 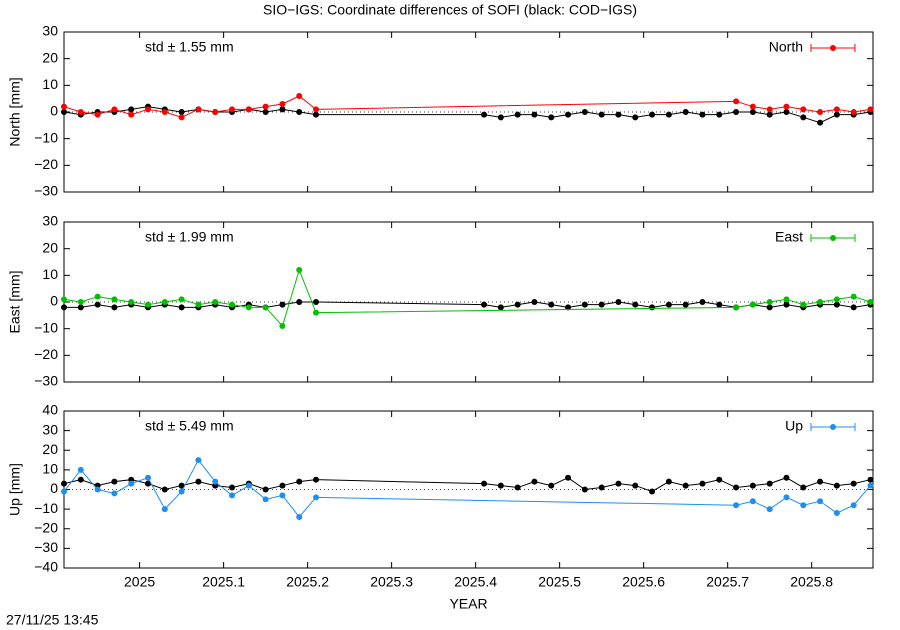 What do you see at coordinates (811, 582) in the screenshot?
I see `x-tick-label: 2025.8` at bounding box center [811, 582].